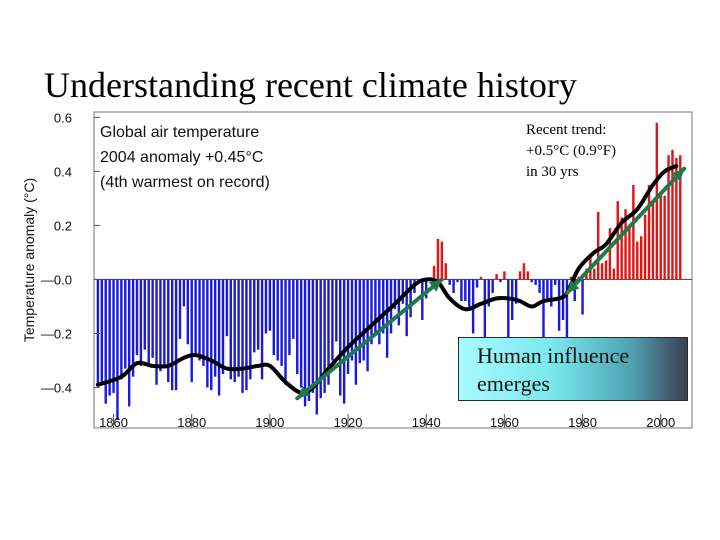 The height and width of the screenshot is (540, 720). I want to click on bar-1910, so click(309, 340).